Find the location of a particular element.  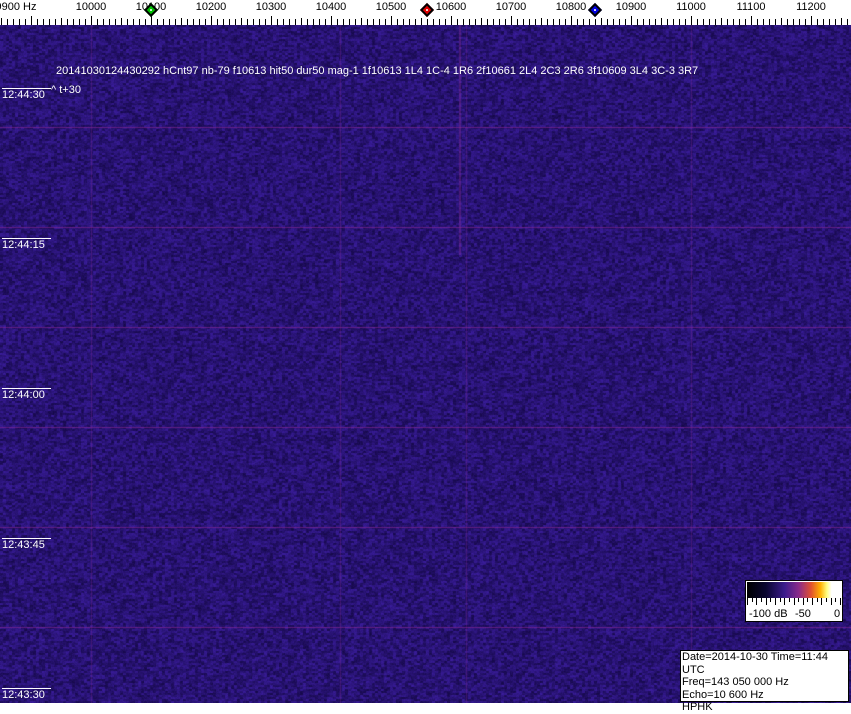

red-frequency-marker-icon is located at coordinates (427, 10).